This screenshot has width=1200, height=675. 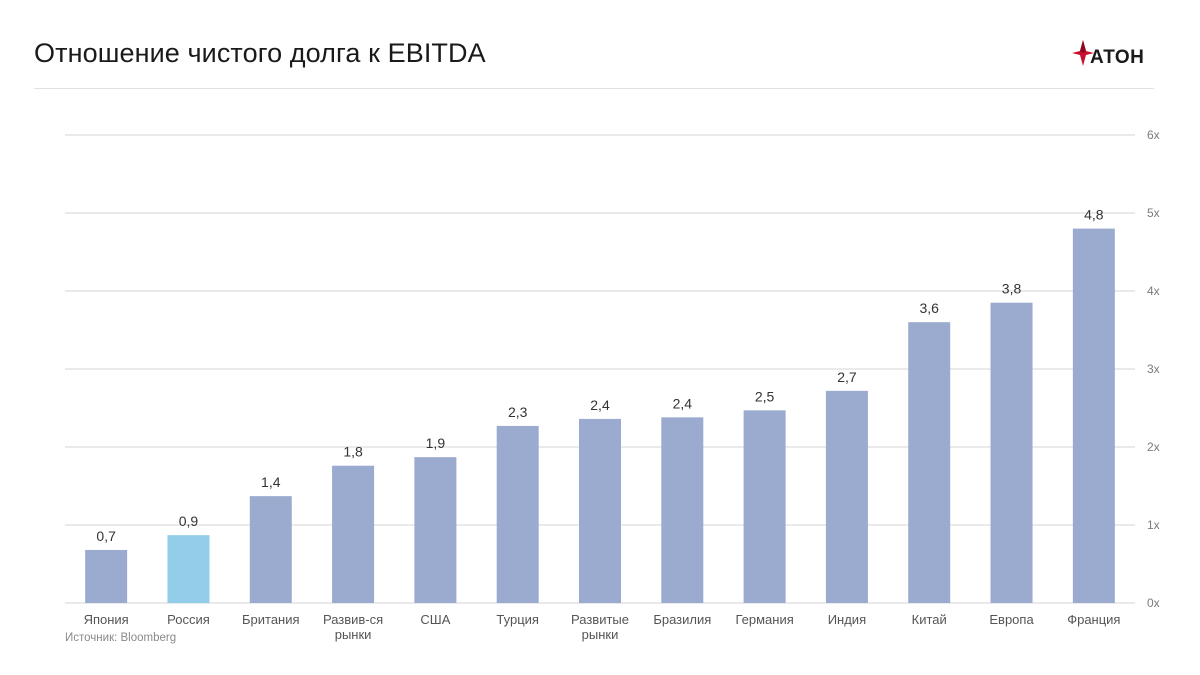 What do you see at coordinates (518, 412) in the screenshot?
I see `data-label: 2,3` at bounding box center [518, 412].